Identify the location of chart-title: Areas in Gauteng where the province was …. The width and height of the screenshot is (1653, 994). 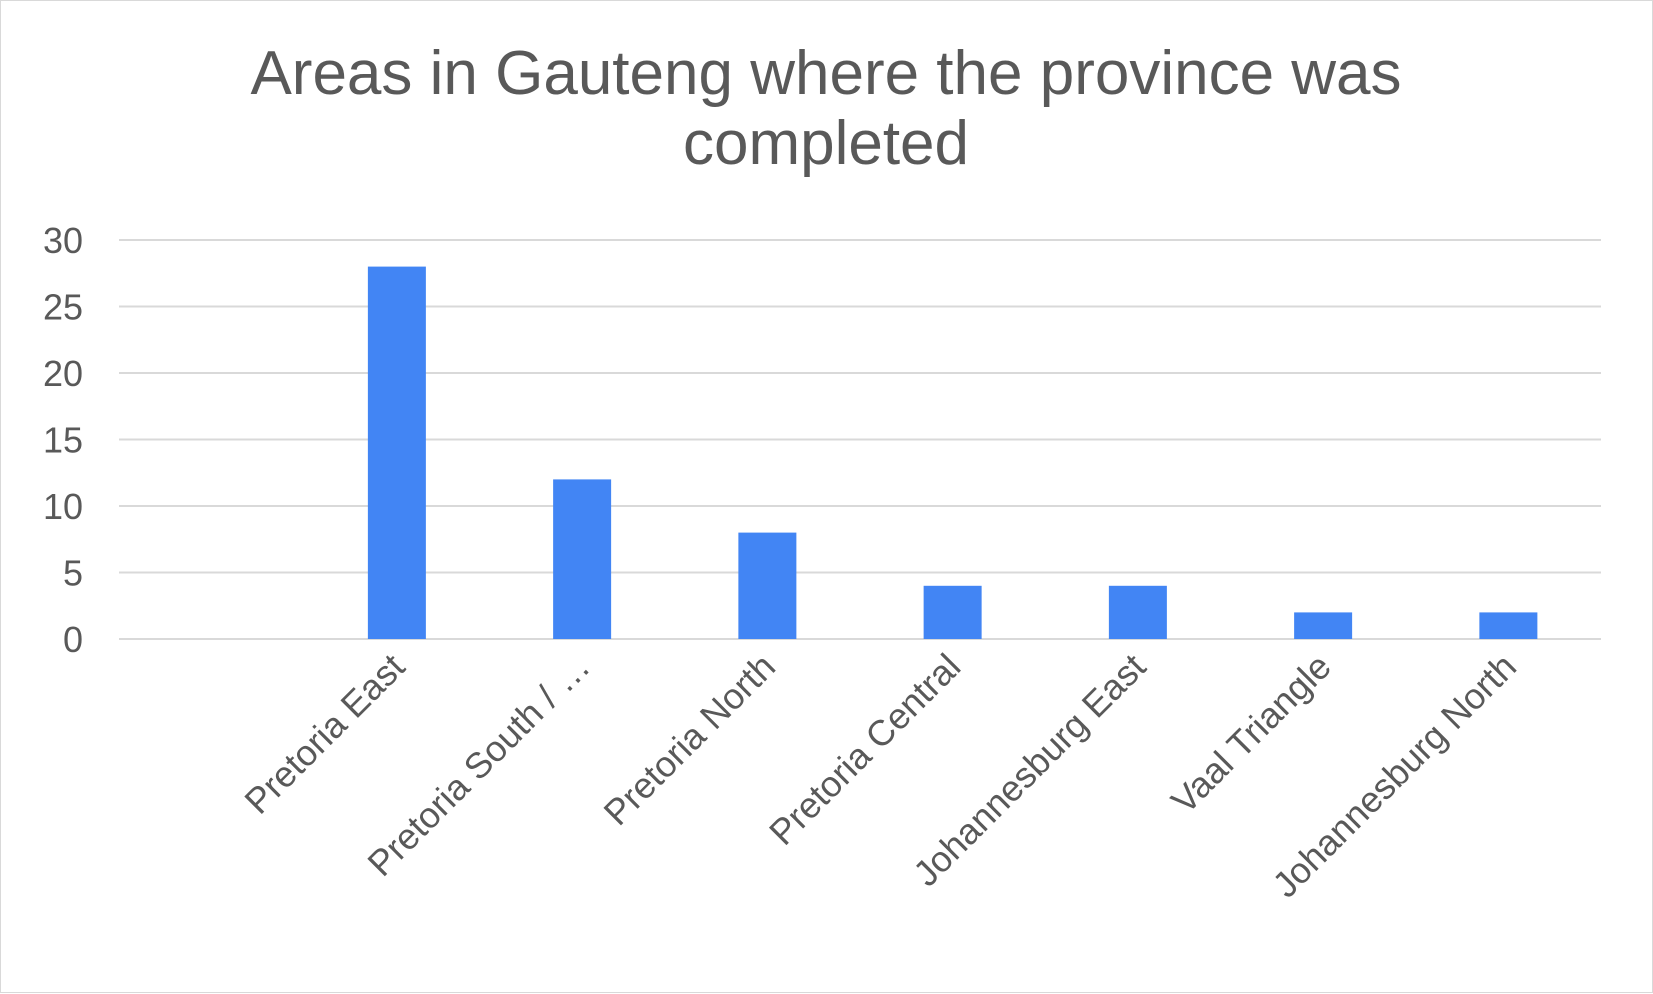
(826, 108).